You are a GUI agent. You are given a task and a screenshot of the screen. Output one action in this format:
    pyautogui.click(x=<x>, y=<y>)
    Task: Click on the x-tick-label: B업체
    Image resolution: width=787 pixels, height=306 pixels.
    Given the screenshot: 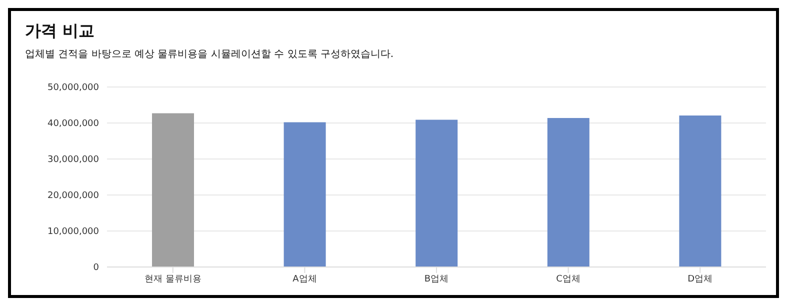 What is the action you would take?
    pyautogui.click(x=436, y=279)
    